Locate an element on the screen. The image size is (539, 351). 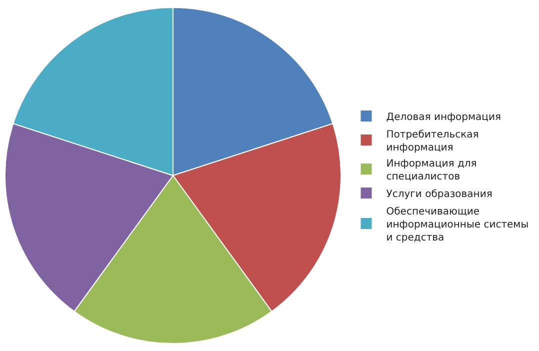
legend-label: Деловая информация is located at coordinates (443, 117).